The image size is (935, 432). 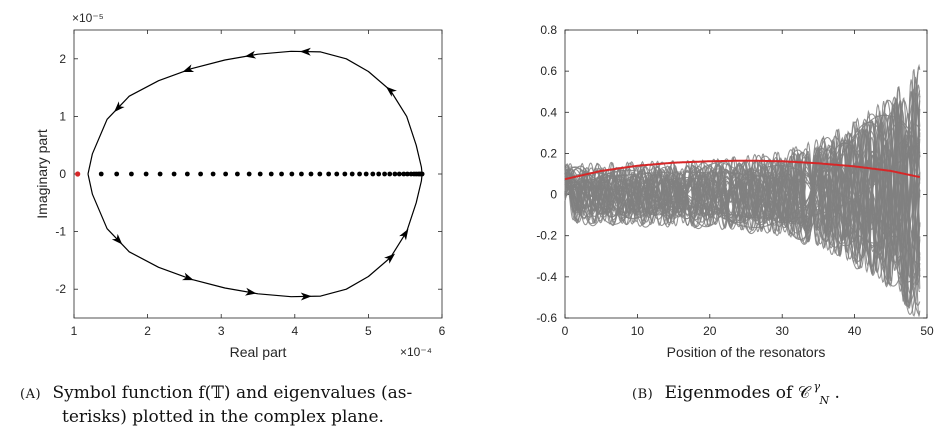 I want to click on panel-a-x-exponent: ×10⁻⁴, so click(x=416, y=352).